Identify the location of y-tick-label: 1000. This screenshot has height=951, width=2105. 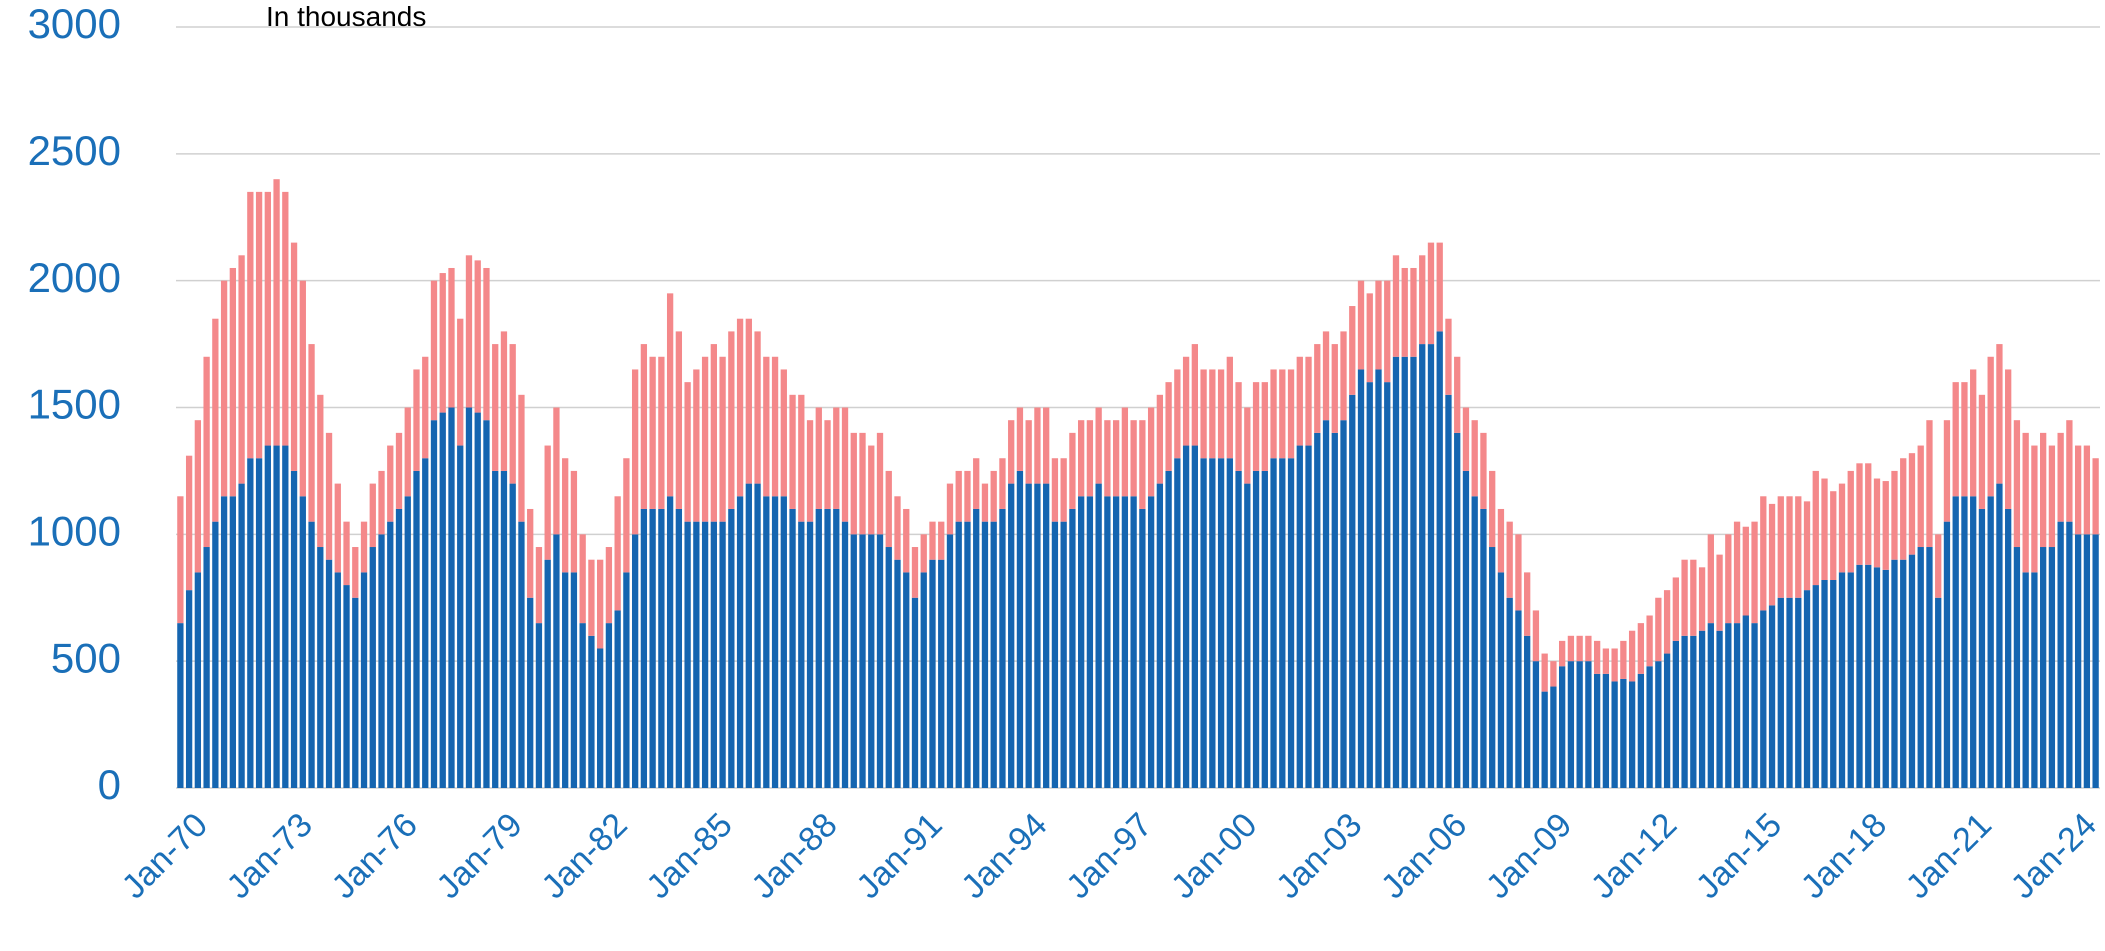
(74, 530).